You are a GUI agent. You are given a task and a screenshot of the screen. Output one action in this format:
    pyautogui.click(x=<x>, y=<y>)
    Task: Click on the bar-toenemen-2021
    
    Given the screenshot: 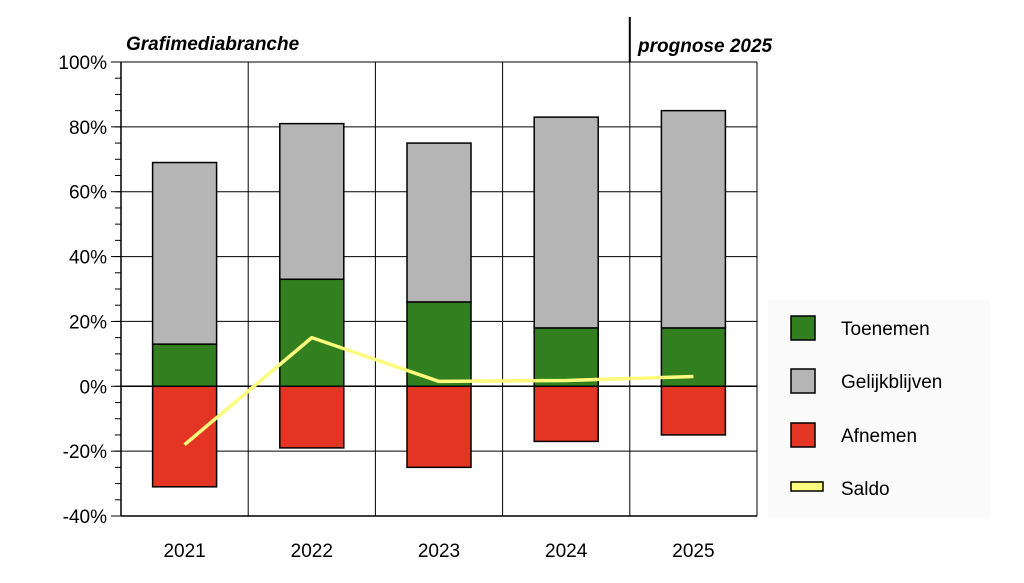 What is the action you would take?
    pyautogui.click(x=185, y=365)
    